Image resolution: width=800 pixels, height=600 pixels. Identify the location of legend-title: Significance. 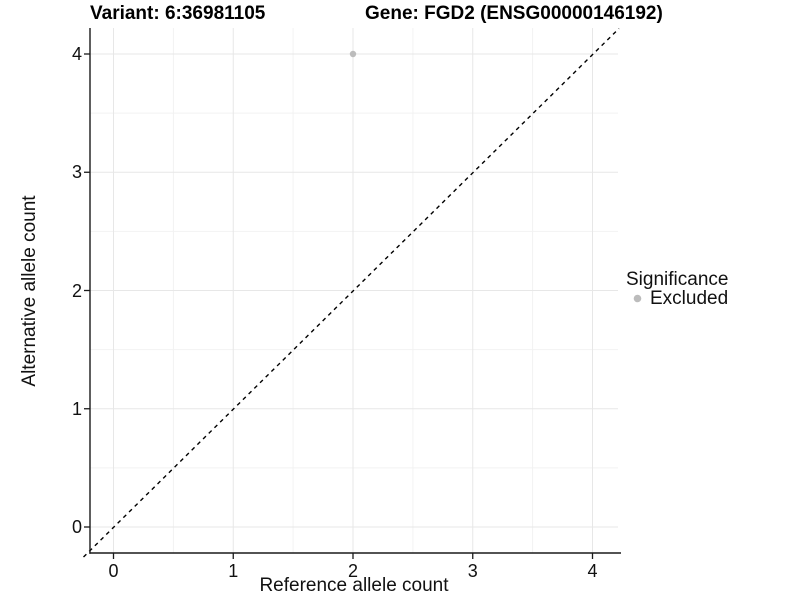
(677, 279).